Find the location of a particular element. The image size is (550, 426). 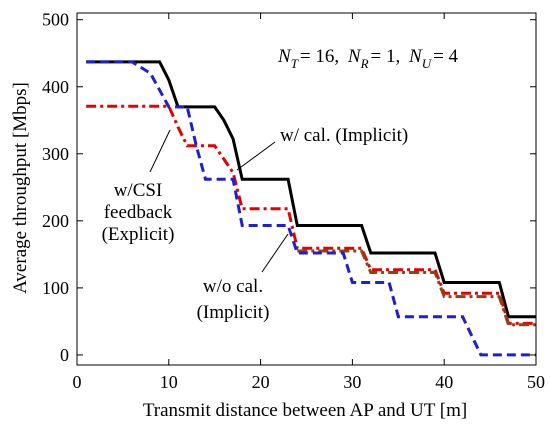

nu-subscript: U is located at coordinates (427, 63).